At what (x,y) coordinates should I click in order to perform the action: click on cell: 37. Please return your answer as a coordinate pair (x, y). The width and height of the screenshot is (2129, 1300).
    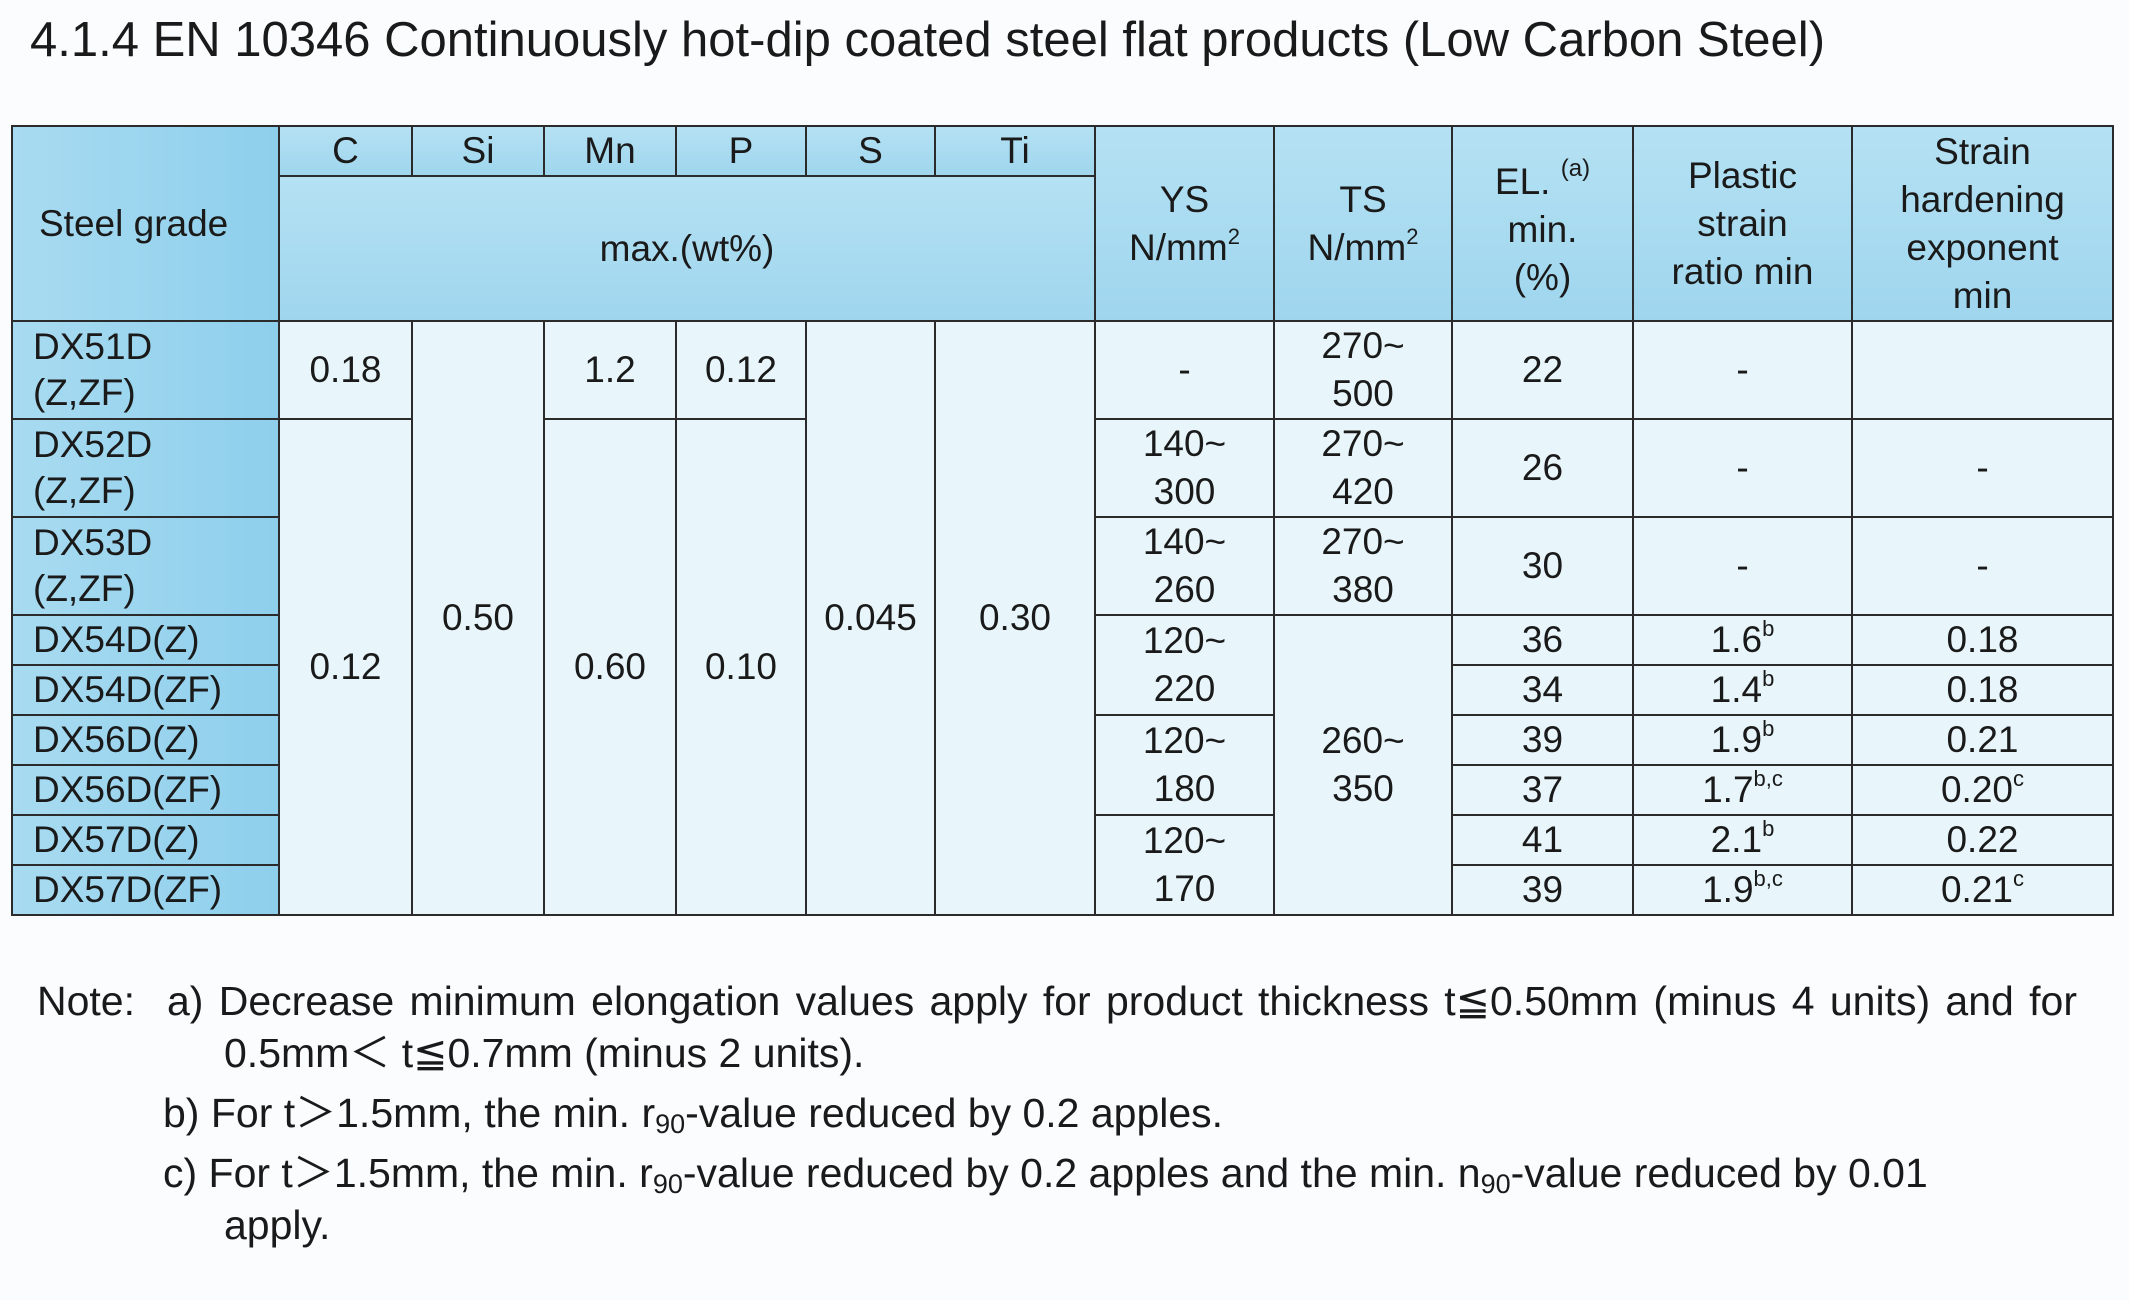
    Looking at the image, I should click on (1542, 790).